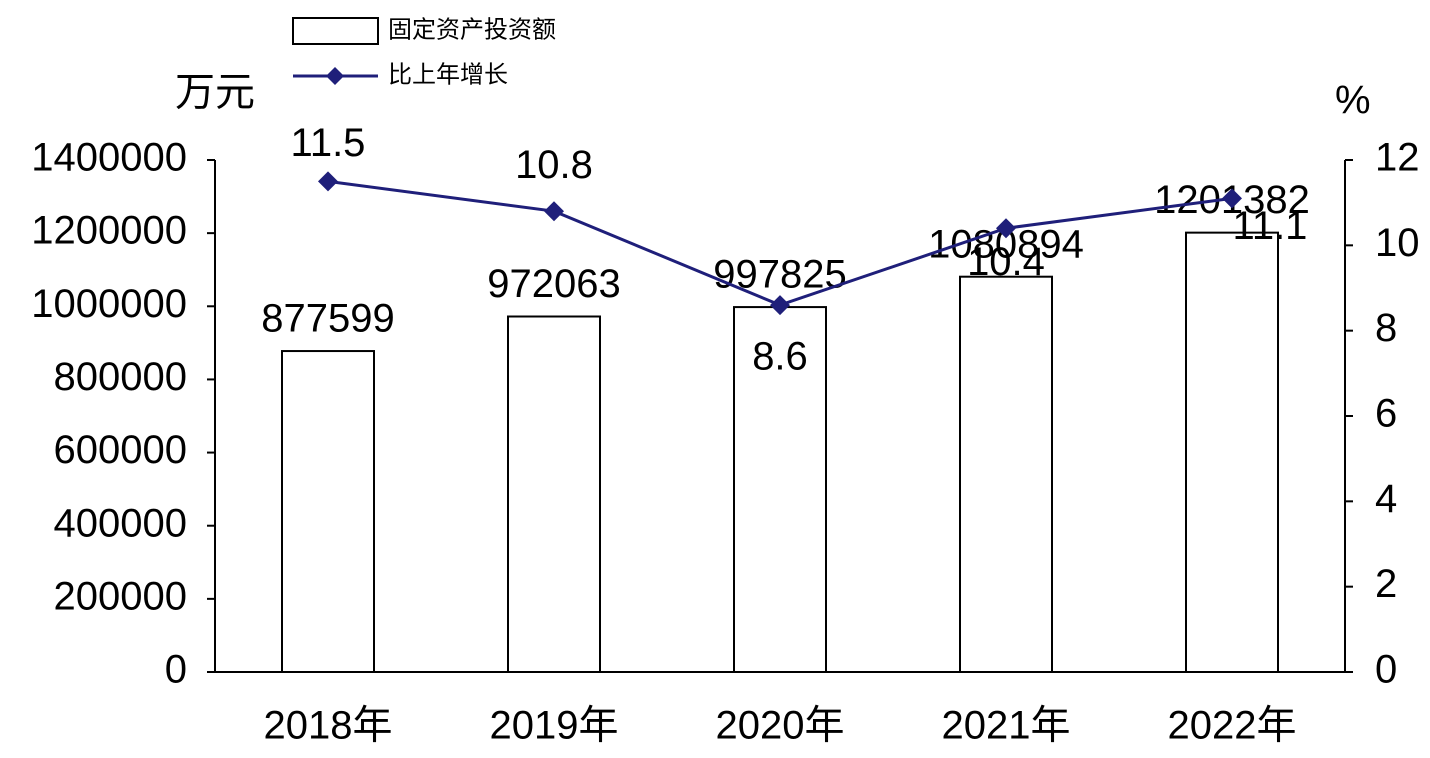 Image resolution: width=1430 pixels, height=758 pixels. Describe the element at coordinates (1397, 158) in the screenshot. I see `y2-tick-label: 12` at that location.